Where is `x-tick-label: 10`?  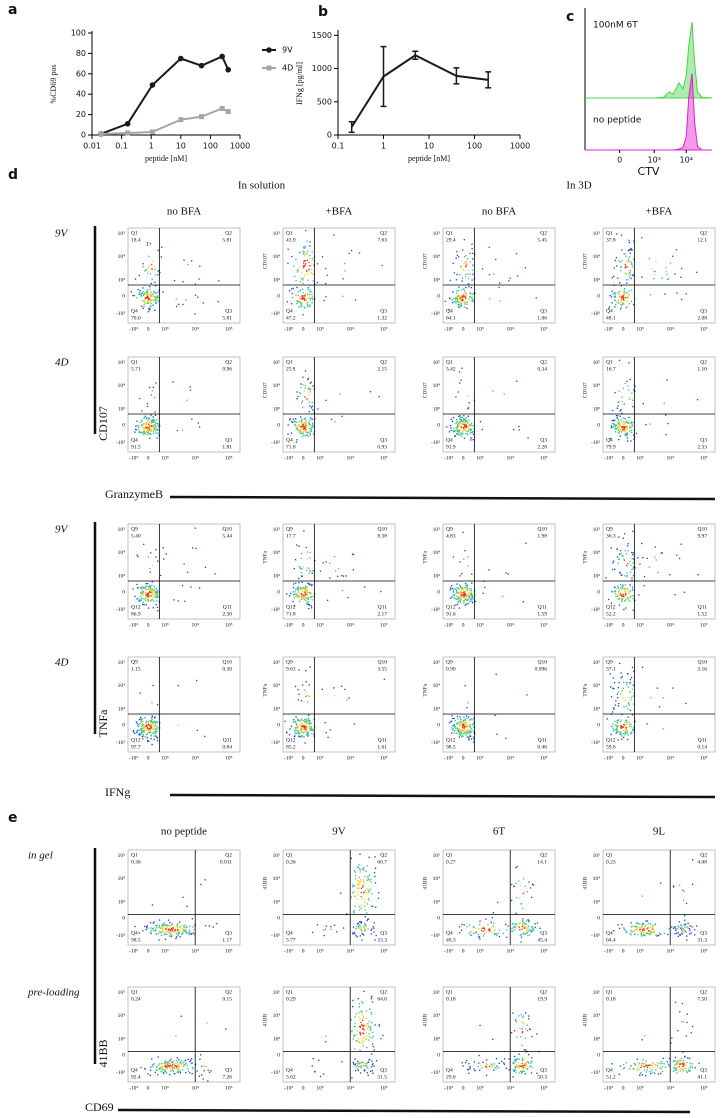
x-tick-label: 10 is located at coordinates (181, 146).